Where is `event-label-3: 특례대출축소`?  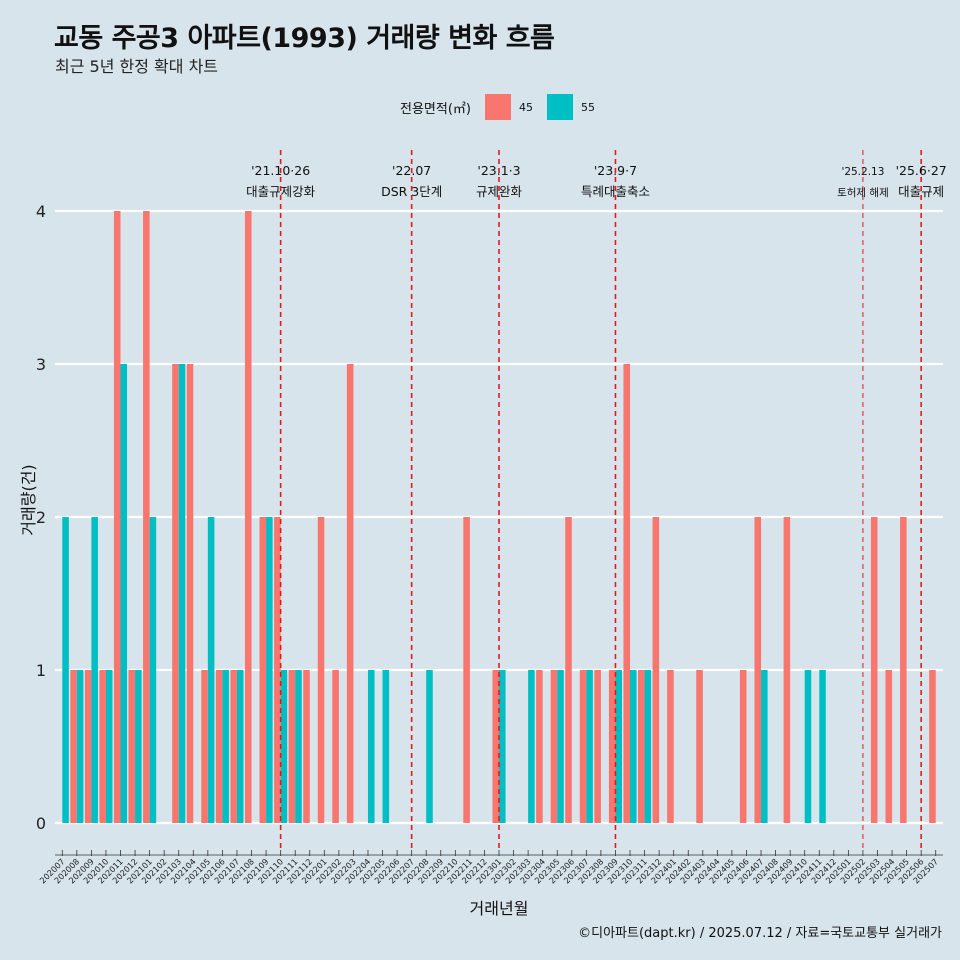
event-label-3: 특례대출축소 is located at coordinates (615, 191).